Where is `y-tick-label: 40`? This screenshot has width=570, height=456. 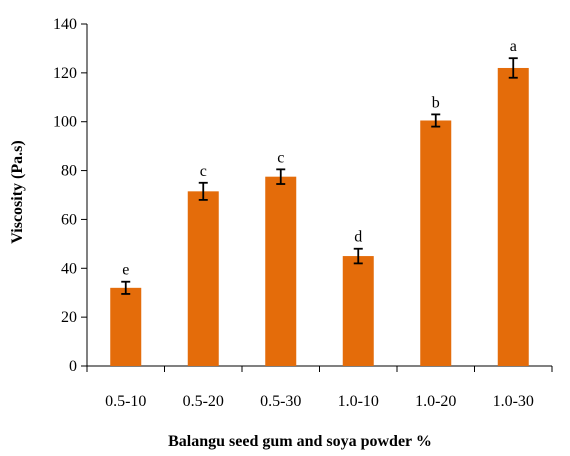
y-tick-label: 40 is located at coordinates (69, 268).